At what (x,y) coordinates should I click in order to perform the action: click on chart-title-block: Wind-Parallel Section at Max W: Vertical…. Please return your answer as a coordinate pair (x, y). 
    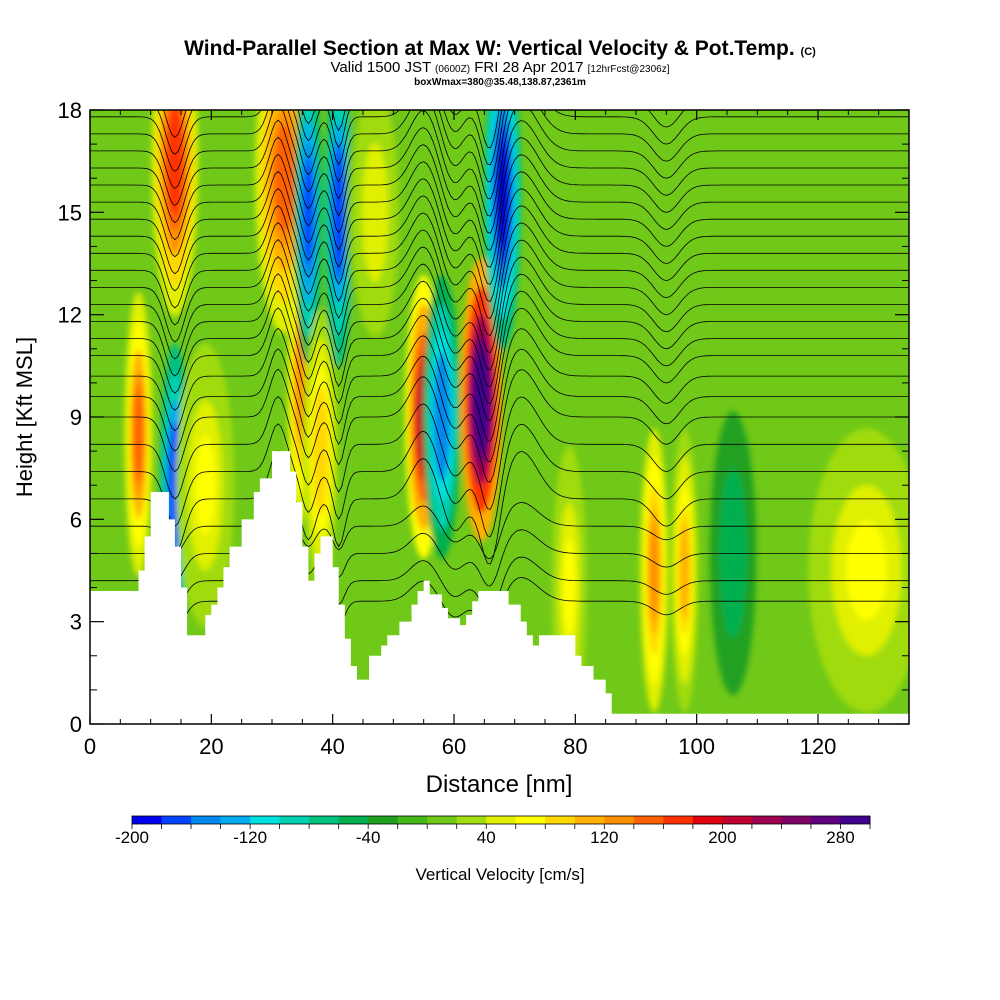
    Looking at the image, I should click on (500, 63).